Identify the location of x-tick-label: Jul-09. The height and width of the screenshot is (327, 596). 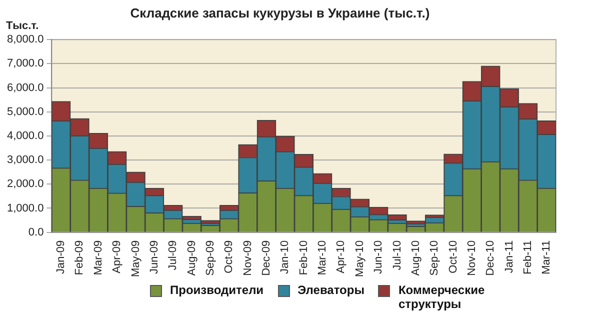
(173, 255).